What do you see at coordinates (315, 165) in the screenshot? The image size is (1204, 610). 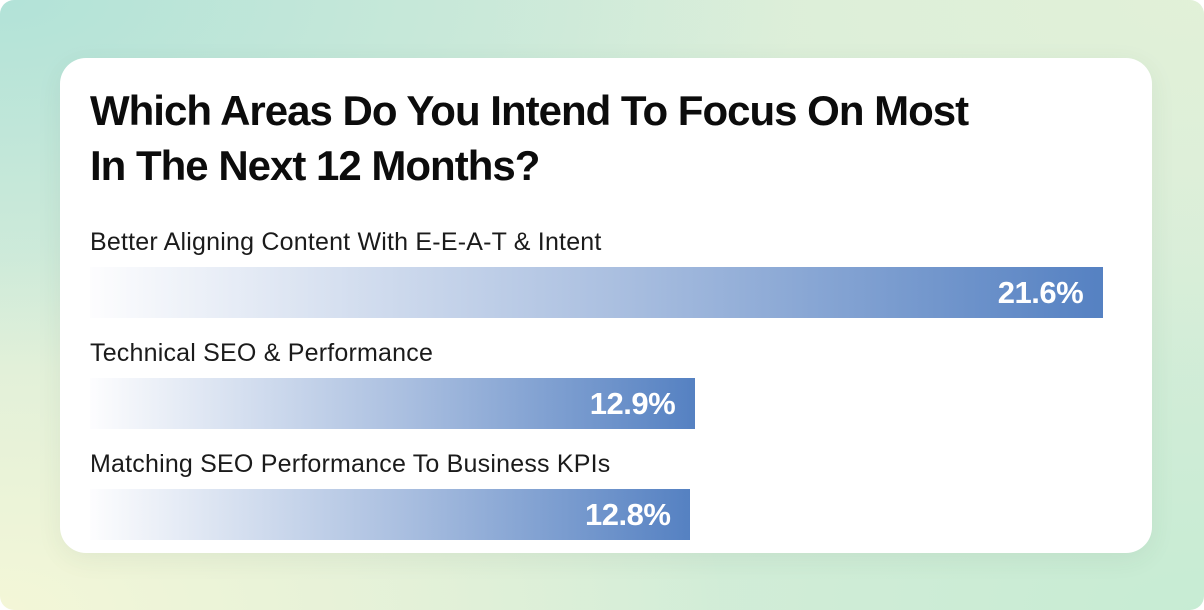 I see `chart-title-line-2: In The Next 12 Months?` at bounding box center [315, 165].